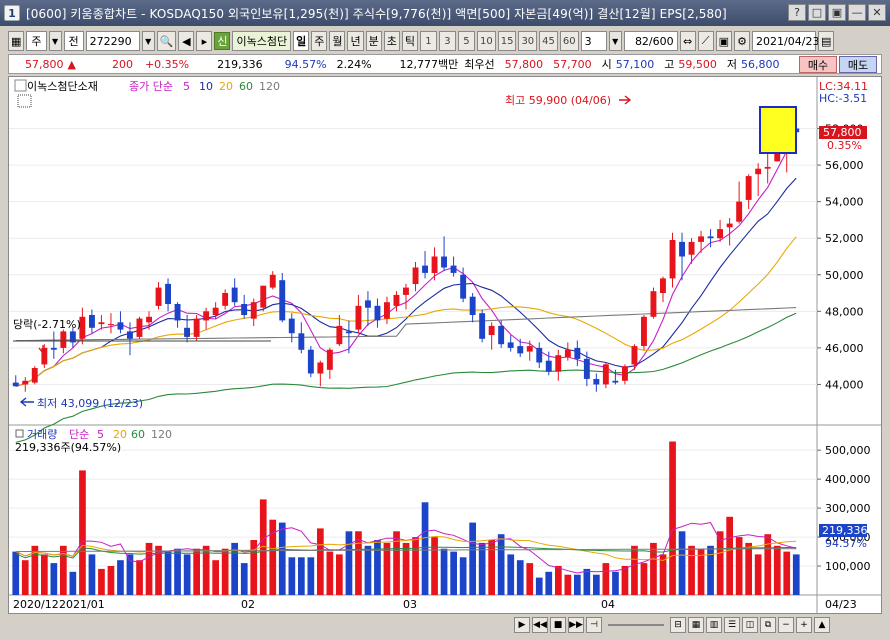 This screenshot has height=640, width=890. Describe the element at coordinates (16, 41) in the screenshot. I see `grid-icon: ▦` at that location.